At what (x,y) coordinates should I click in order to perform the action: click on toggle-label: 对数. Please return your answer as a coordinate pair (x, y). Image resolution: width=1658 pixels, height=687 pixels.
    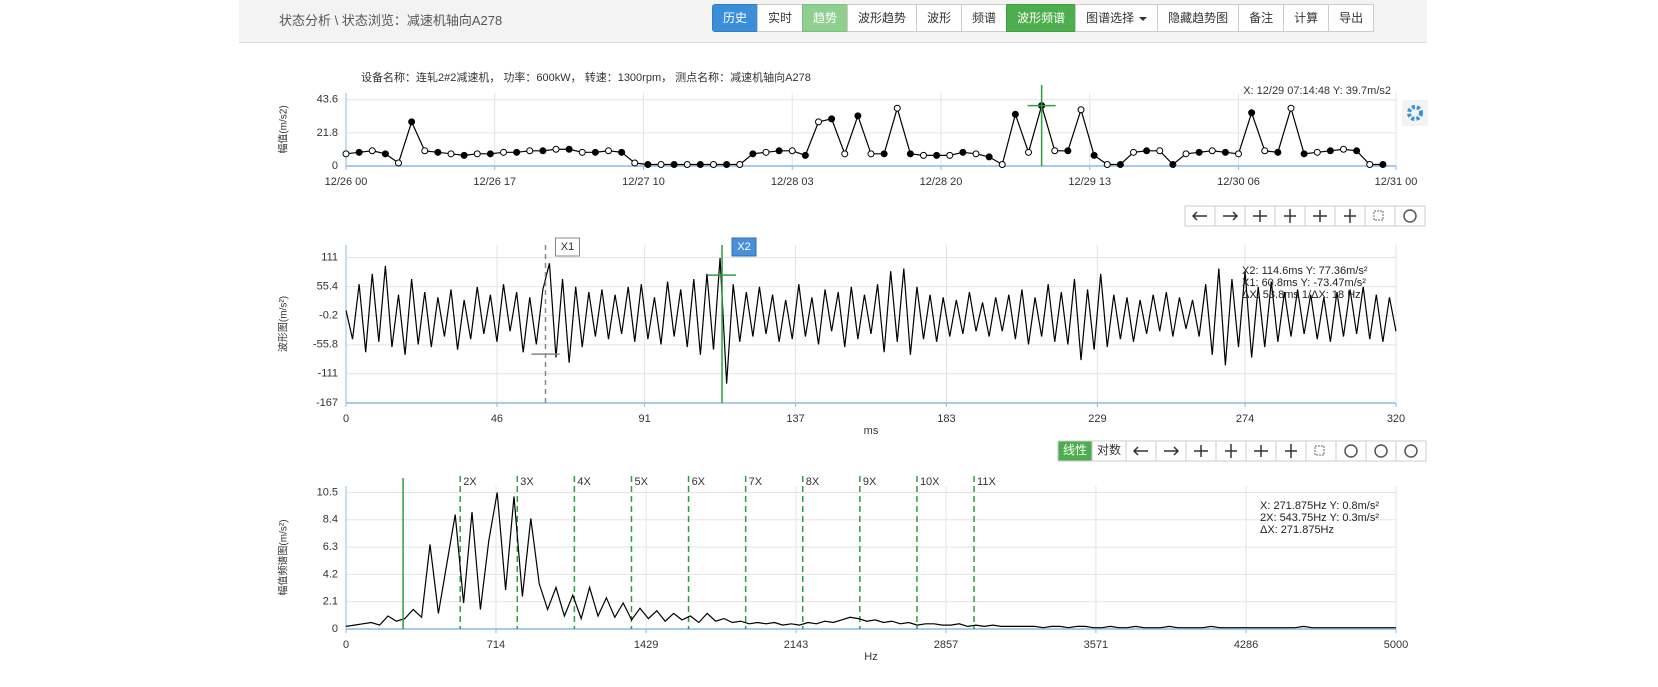
    Looking at the image, I should click on (1109, 449).